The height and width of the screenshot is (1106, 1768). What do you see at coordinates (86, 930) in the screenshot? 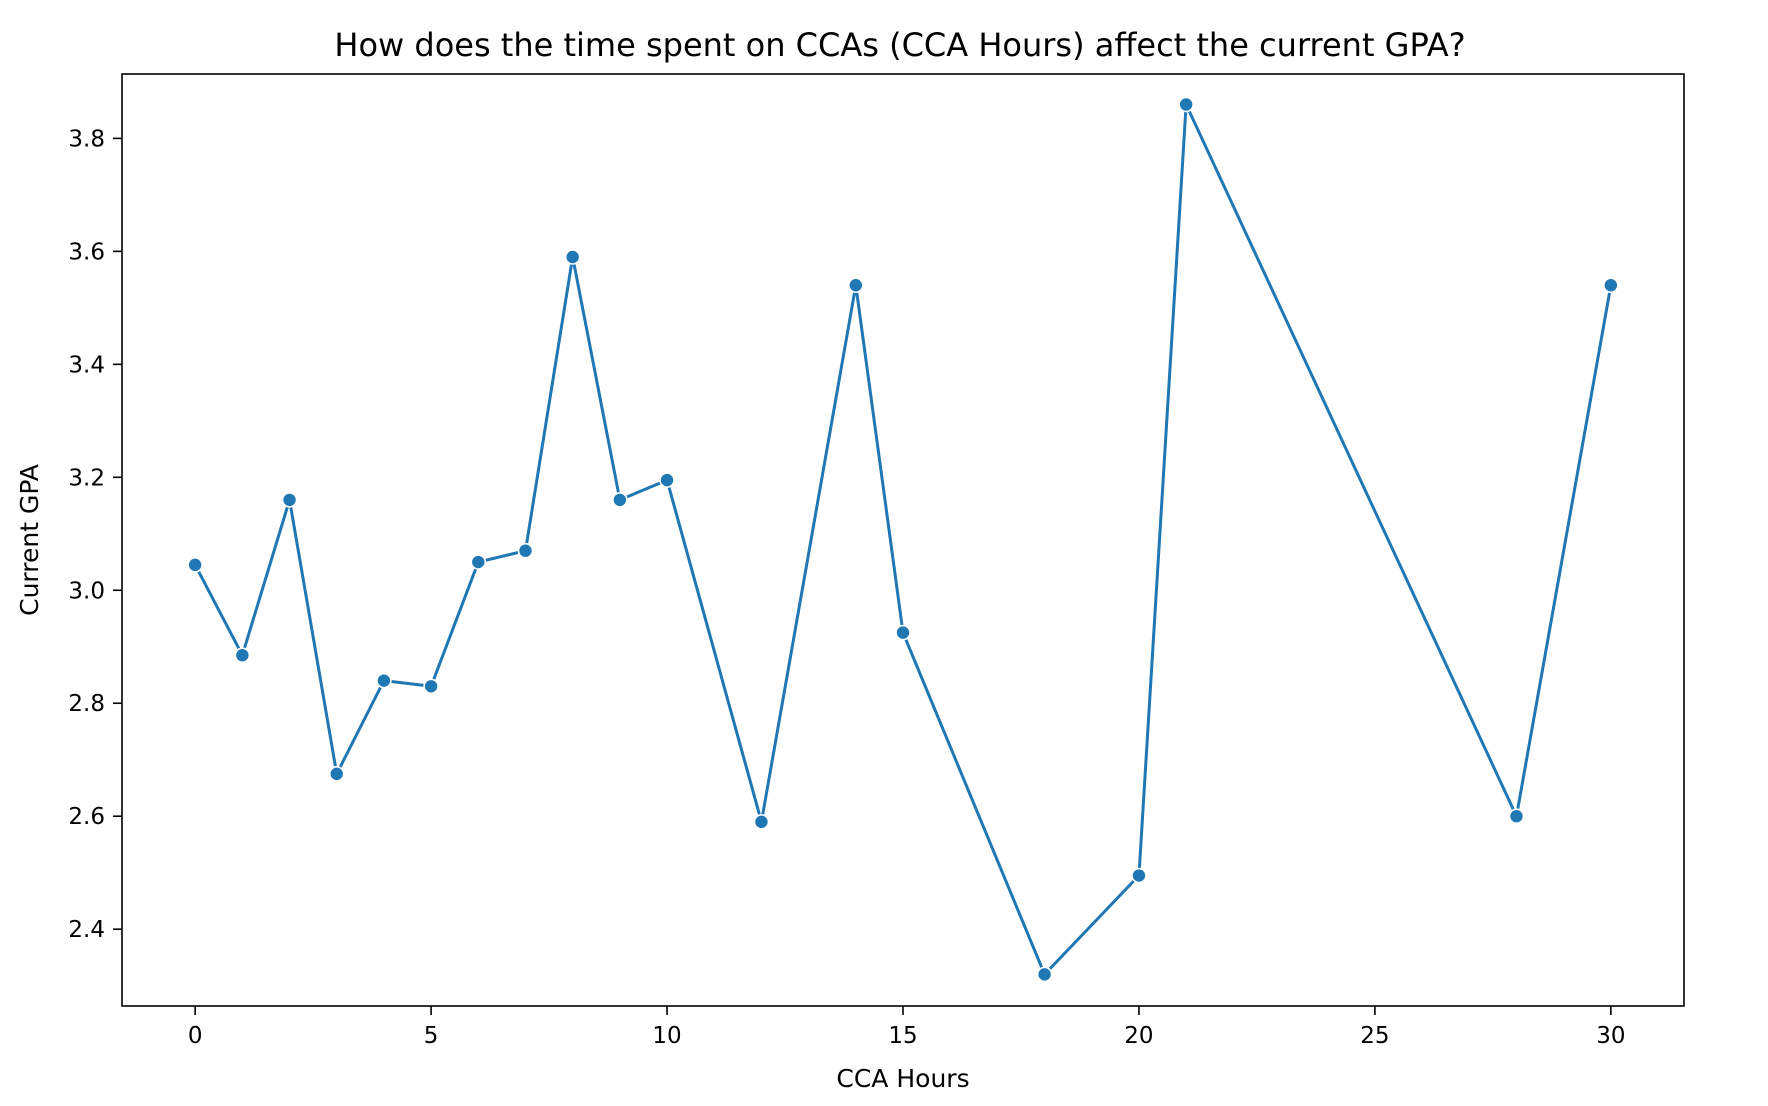
I see `y-tick-label: 2.4` at bounding box center [86, 930].